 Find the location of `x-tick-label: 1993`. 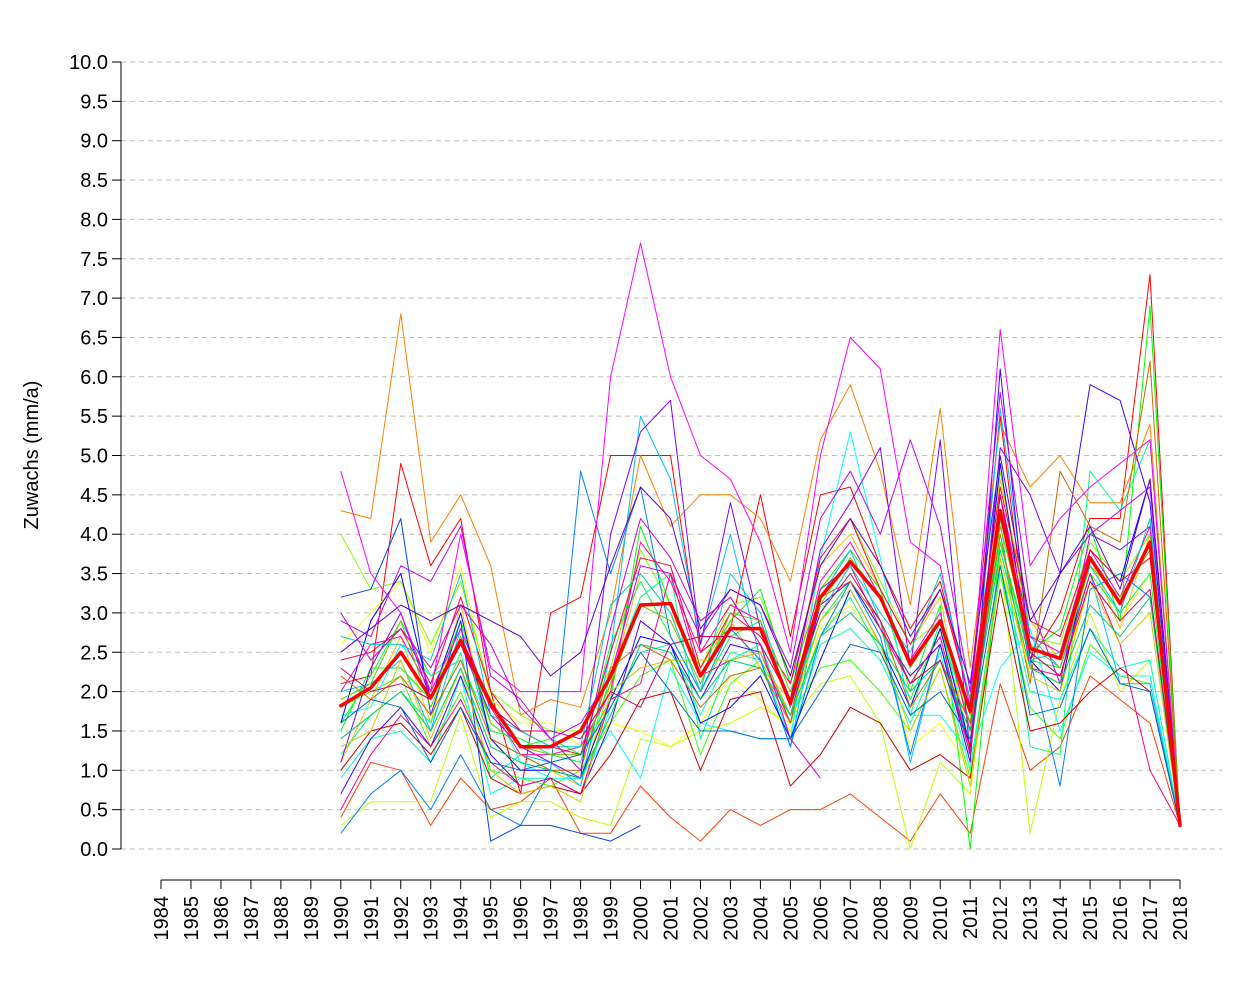

x-tick-label: 1993 is located at coordinates (432, 918).